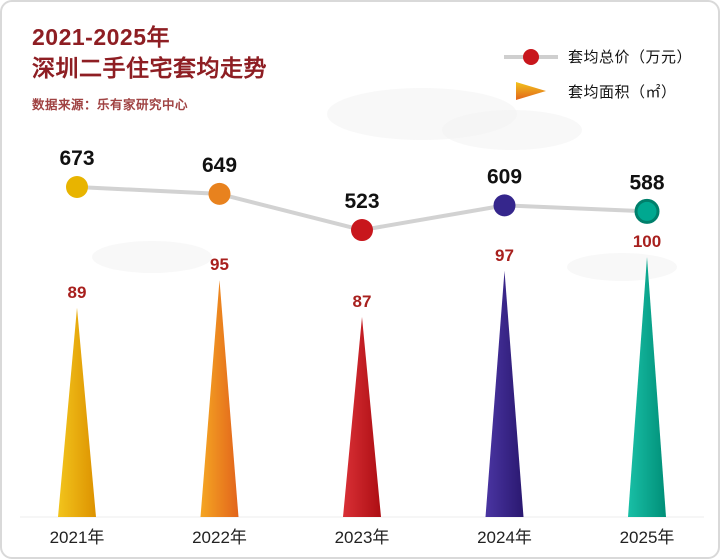  I want to click on area-value-label: 89, so click(77, 292).